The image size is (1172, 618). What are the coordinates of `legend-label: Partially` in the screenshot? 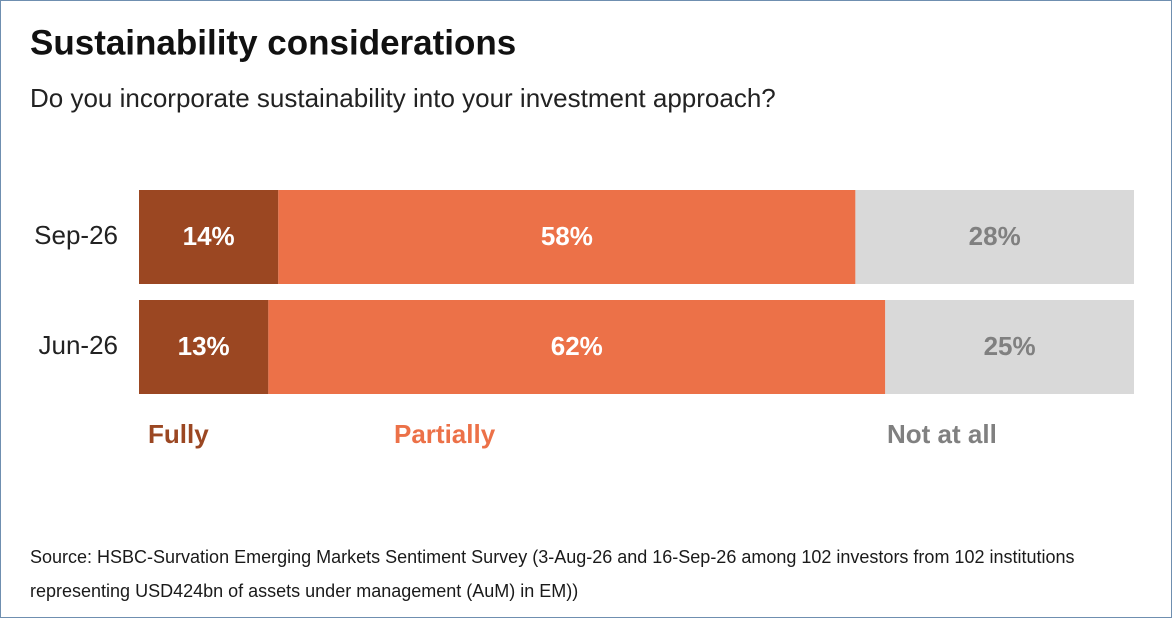 It's located at (445, 434).